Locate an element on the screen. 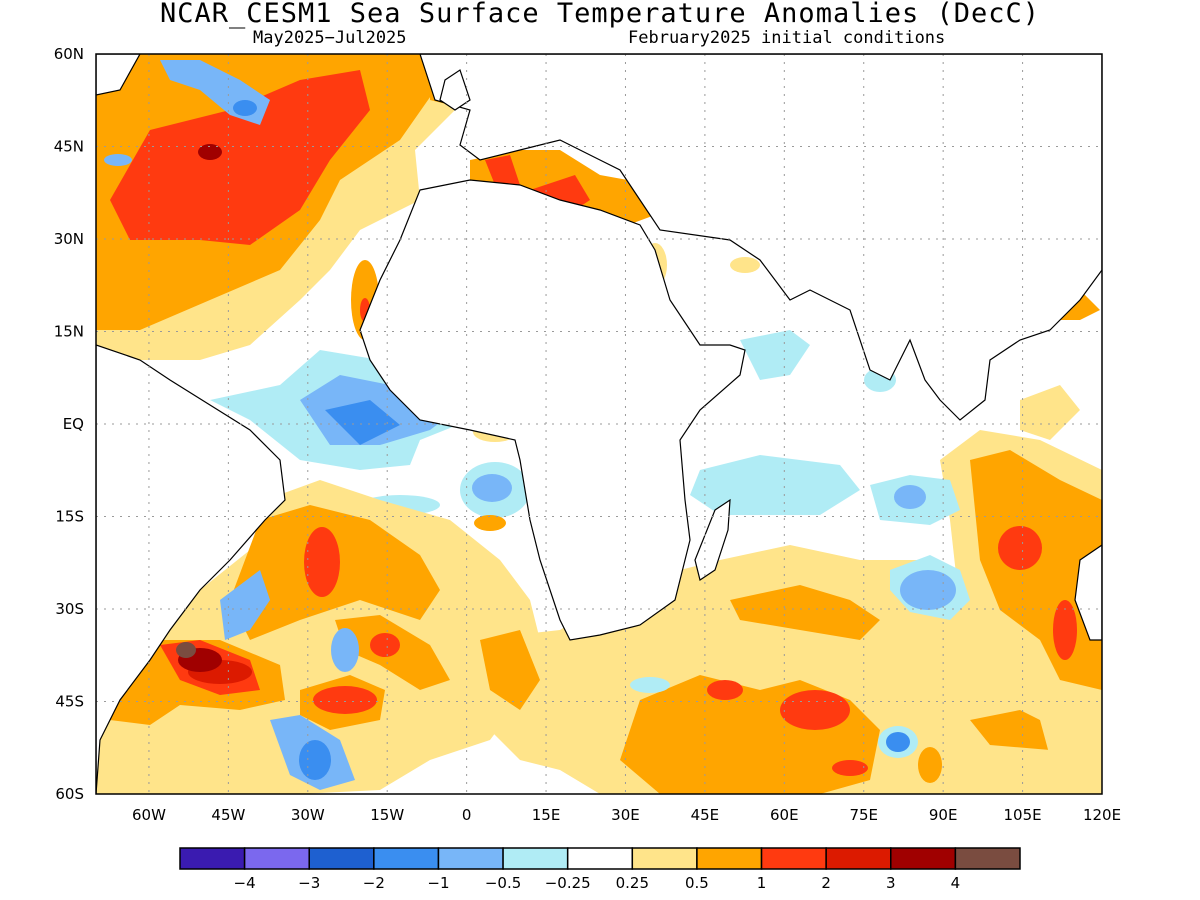 Image resolution: width=1200 pixels, height=900 pixels. lat-tick-label: 30N is located at coordinates (69, 239).